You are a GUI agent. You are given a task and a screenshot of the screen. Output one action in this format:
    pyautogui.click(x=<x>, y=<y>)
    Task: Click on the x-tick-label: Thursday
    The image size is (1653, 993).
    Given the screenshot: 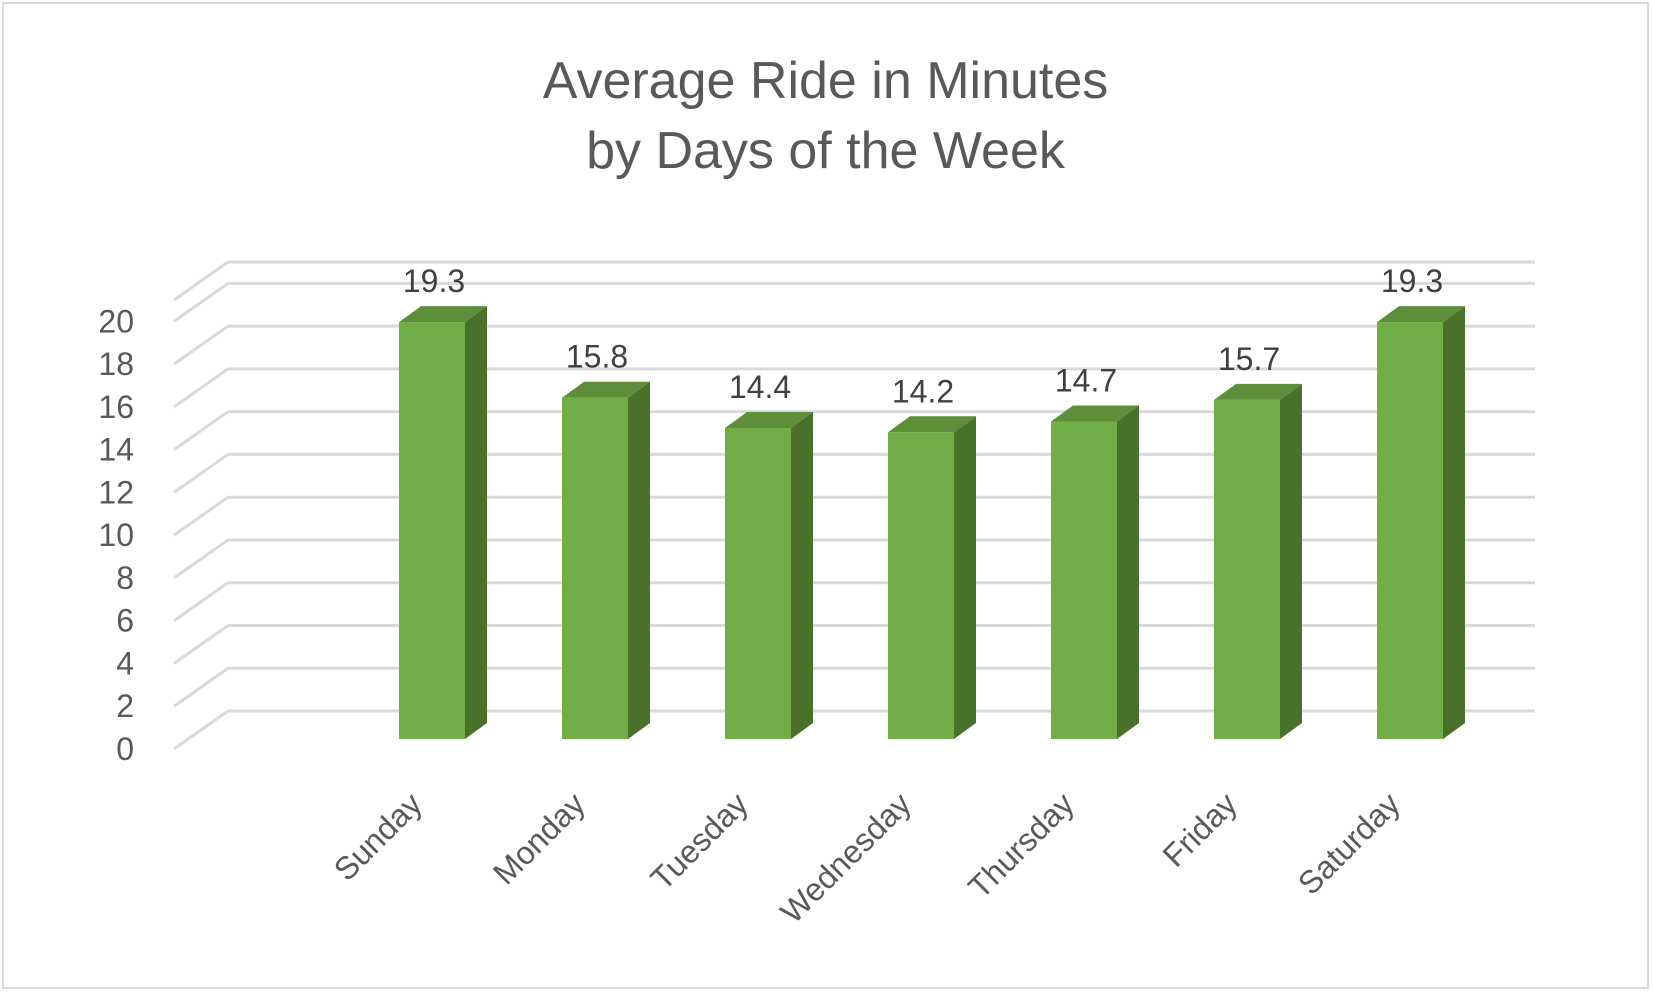 What is the action you would take?
    pyautogui.click(x=1021, y=845)
    